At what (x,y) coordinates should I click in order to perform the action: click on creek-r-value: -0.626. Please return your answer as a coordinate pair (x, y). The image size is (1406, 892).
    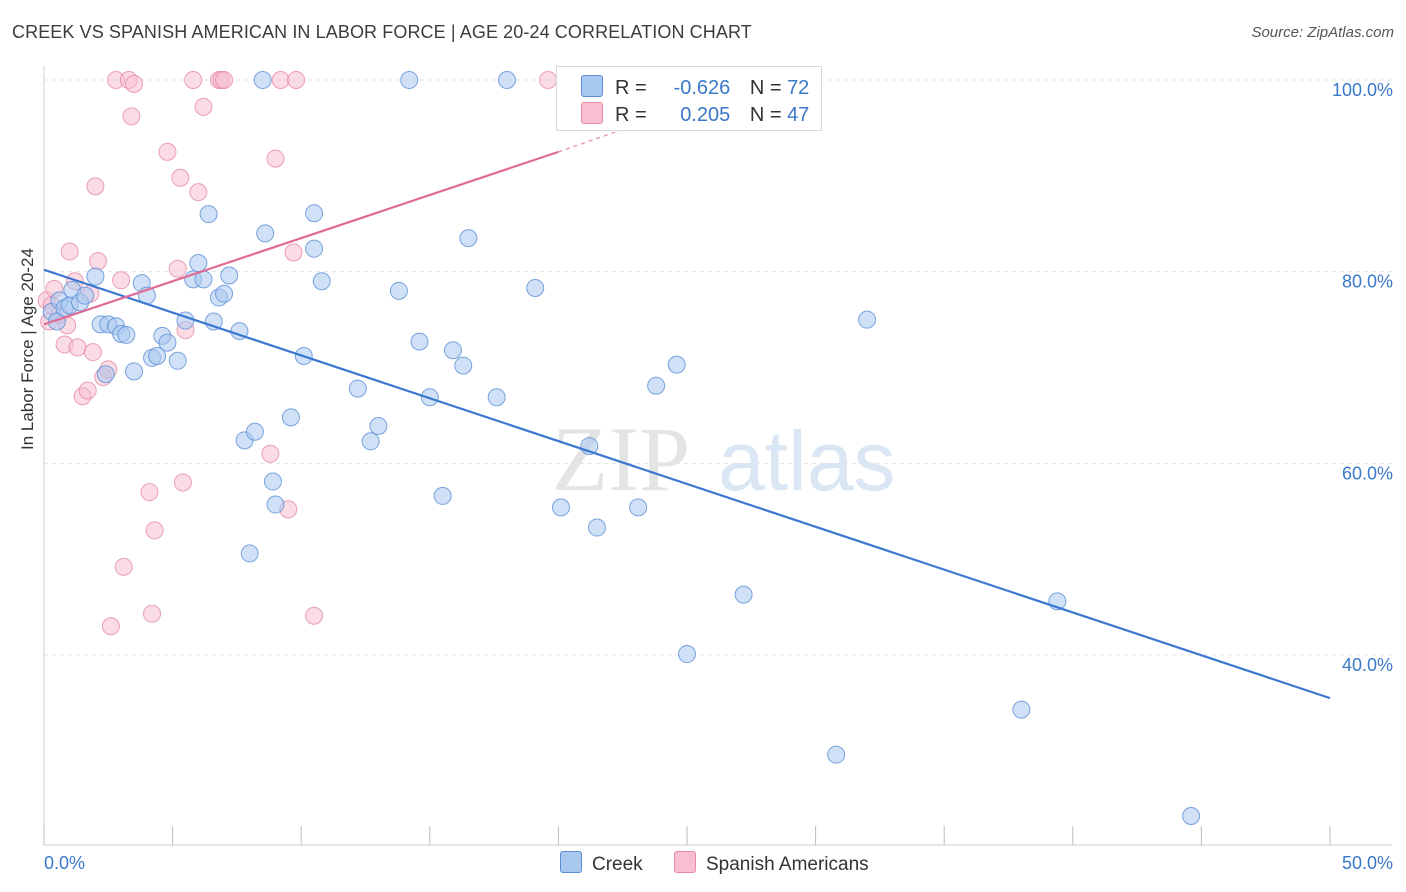
    Looking at the image, I should click on (702, 88).